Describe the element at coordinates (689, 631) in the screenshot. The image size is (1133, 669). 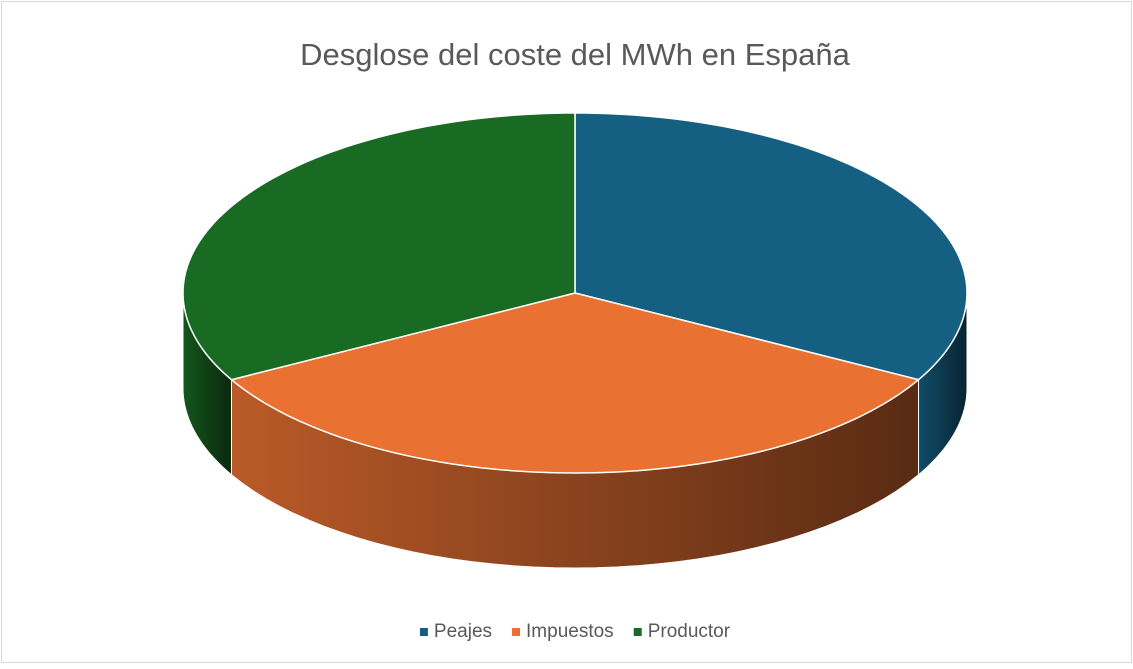
I see `legend-label: Productor` at that location.